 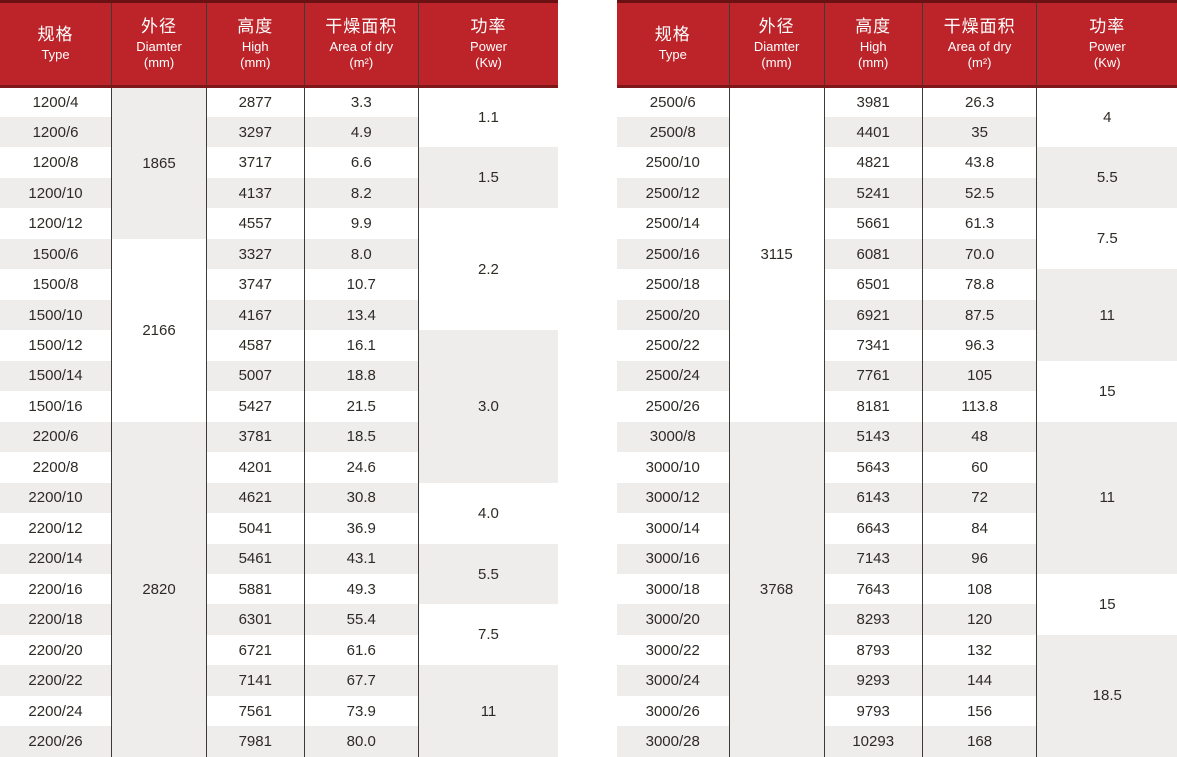 What do you see at coordinates (255, 680) in the screenshot?
I see `cell-high: 7141` at bounding box center [255, 680].